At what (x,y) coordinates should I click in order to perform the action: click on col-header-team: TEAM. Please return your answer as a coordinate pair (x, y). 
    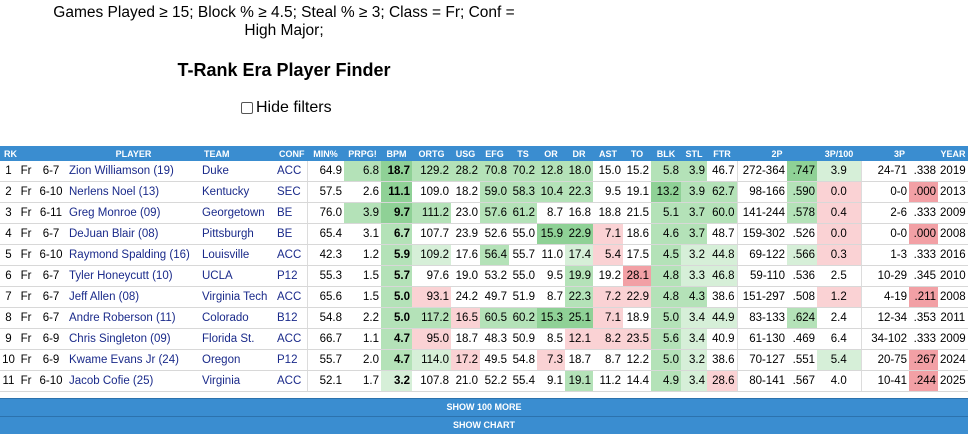
    Looking at the image, I should click on (237, 153).